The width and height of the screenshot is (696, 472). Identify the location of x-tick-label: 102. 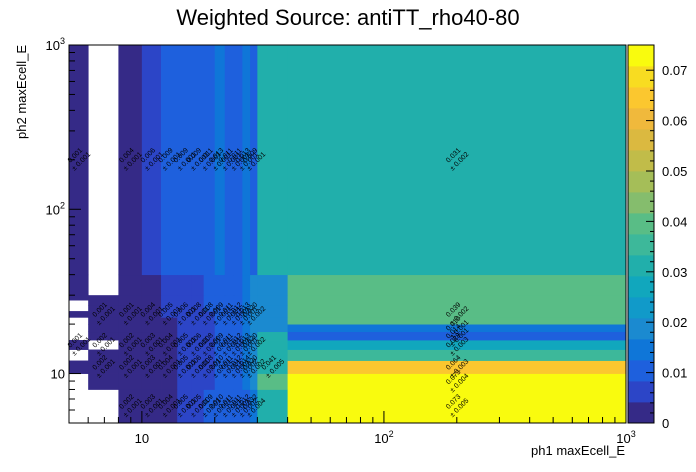
(383, 437).